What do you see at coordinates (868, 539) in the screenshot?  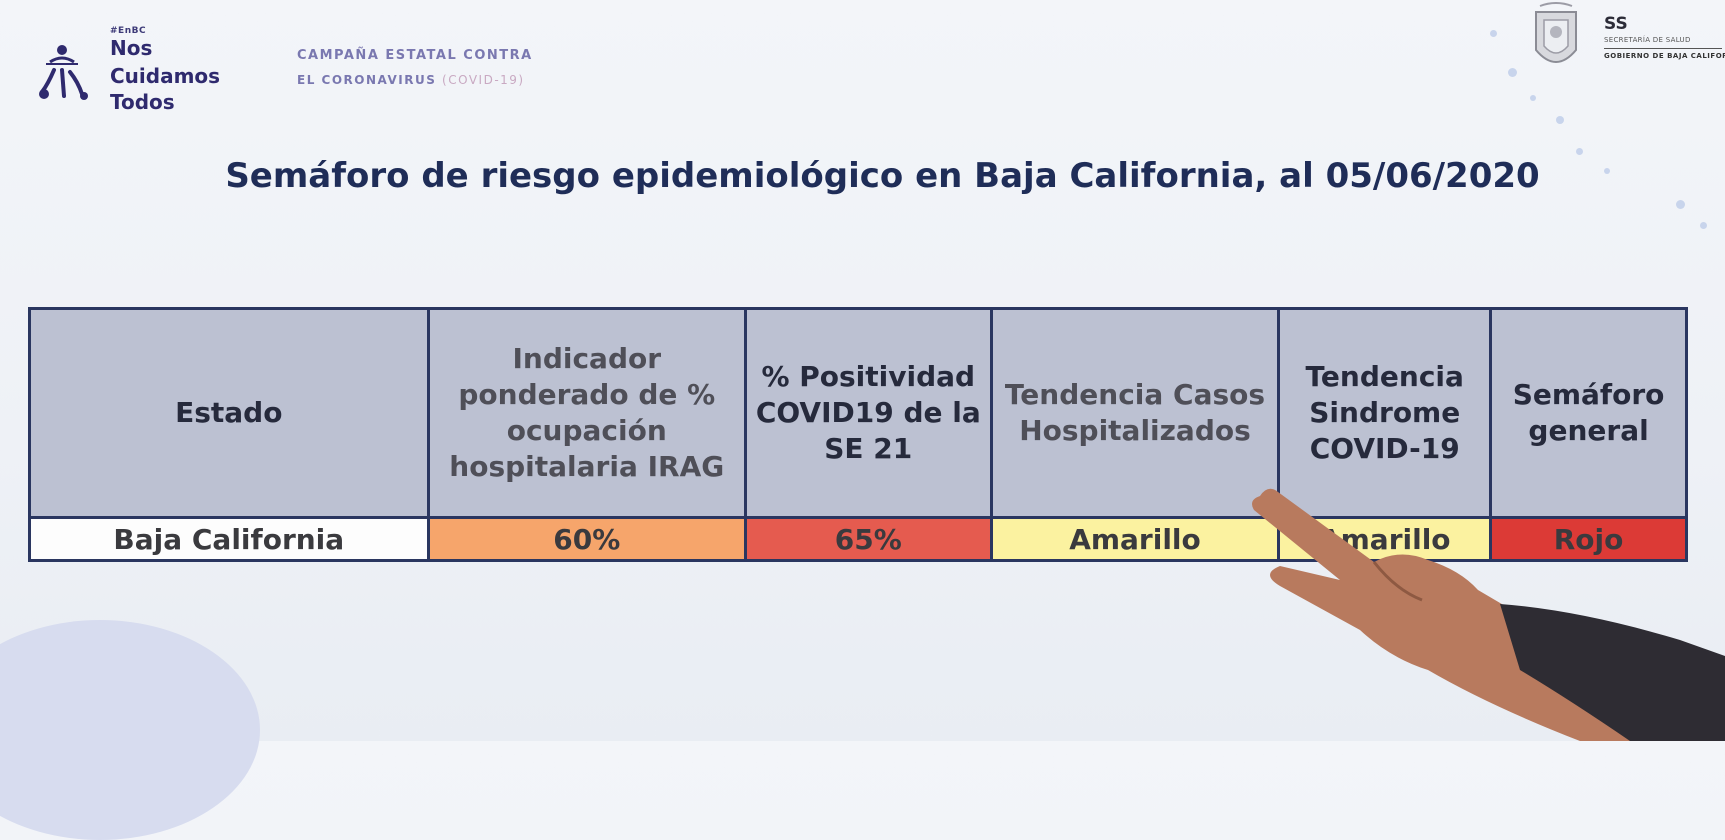 I see `cell-positividad: 65%` at bounding box center [868, 539].